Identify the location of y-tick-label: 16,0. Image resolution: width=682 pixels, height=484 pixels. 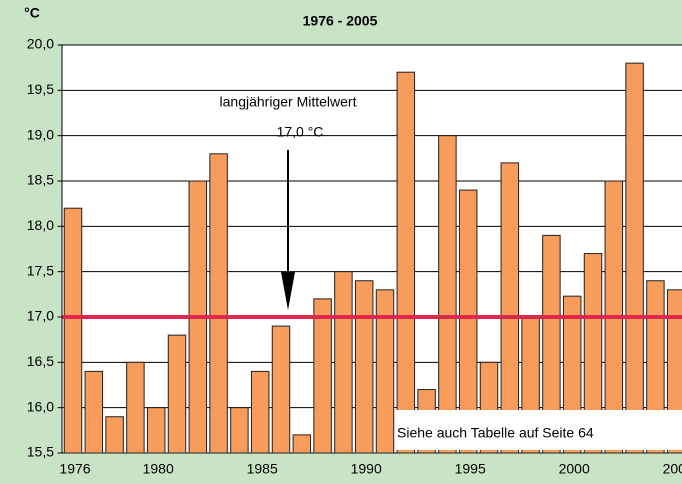
(40, 406).